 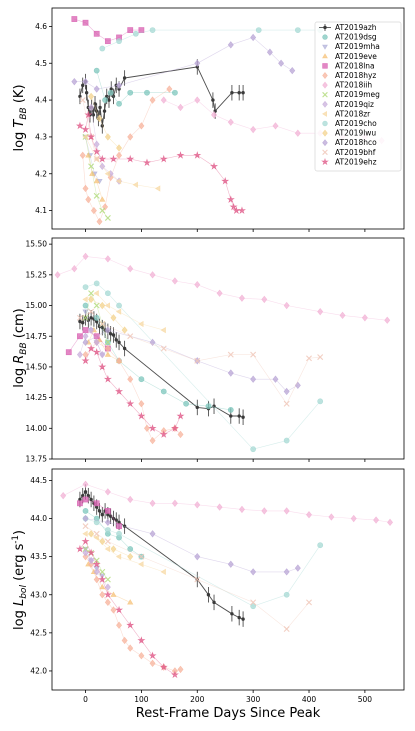 What do you see at coordinates (356, 142) in the screenshot?
I see `legend-label: AT2018hco` at bounding box center [356, 142].